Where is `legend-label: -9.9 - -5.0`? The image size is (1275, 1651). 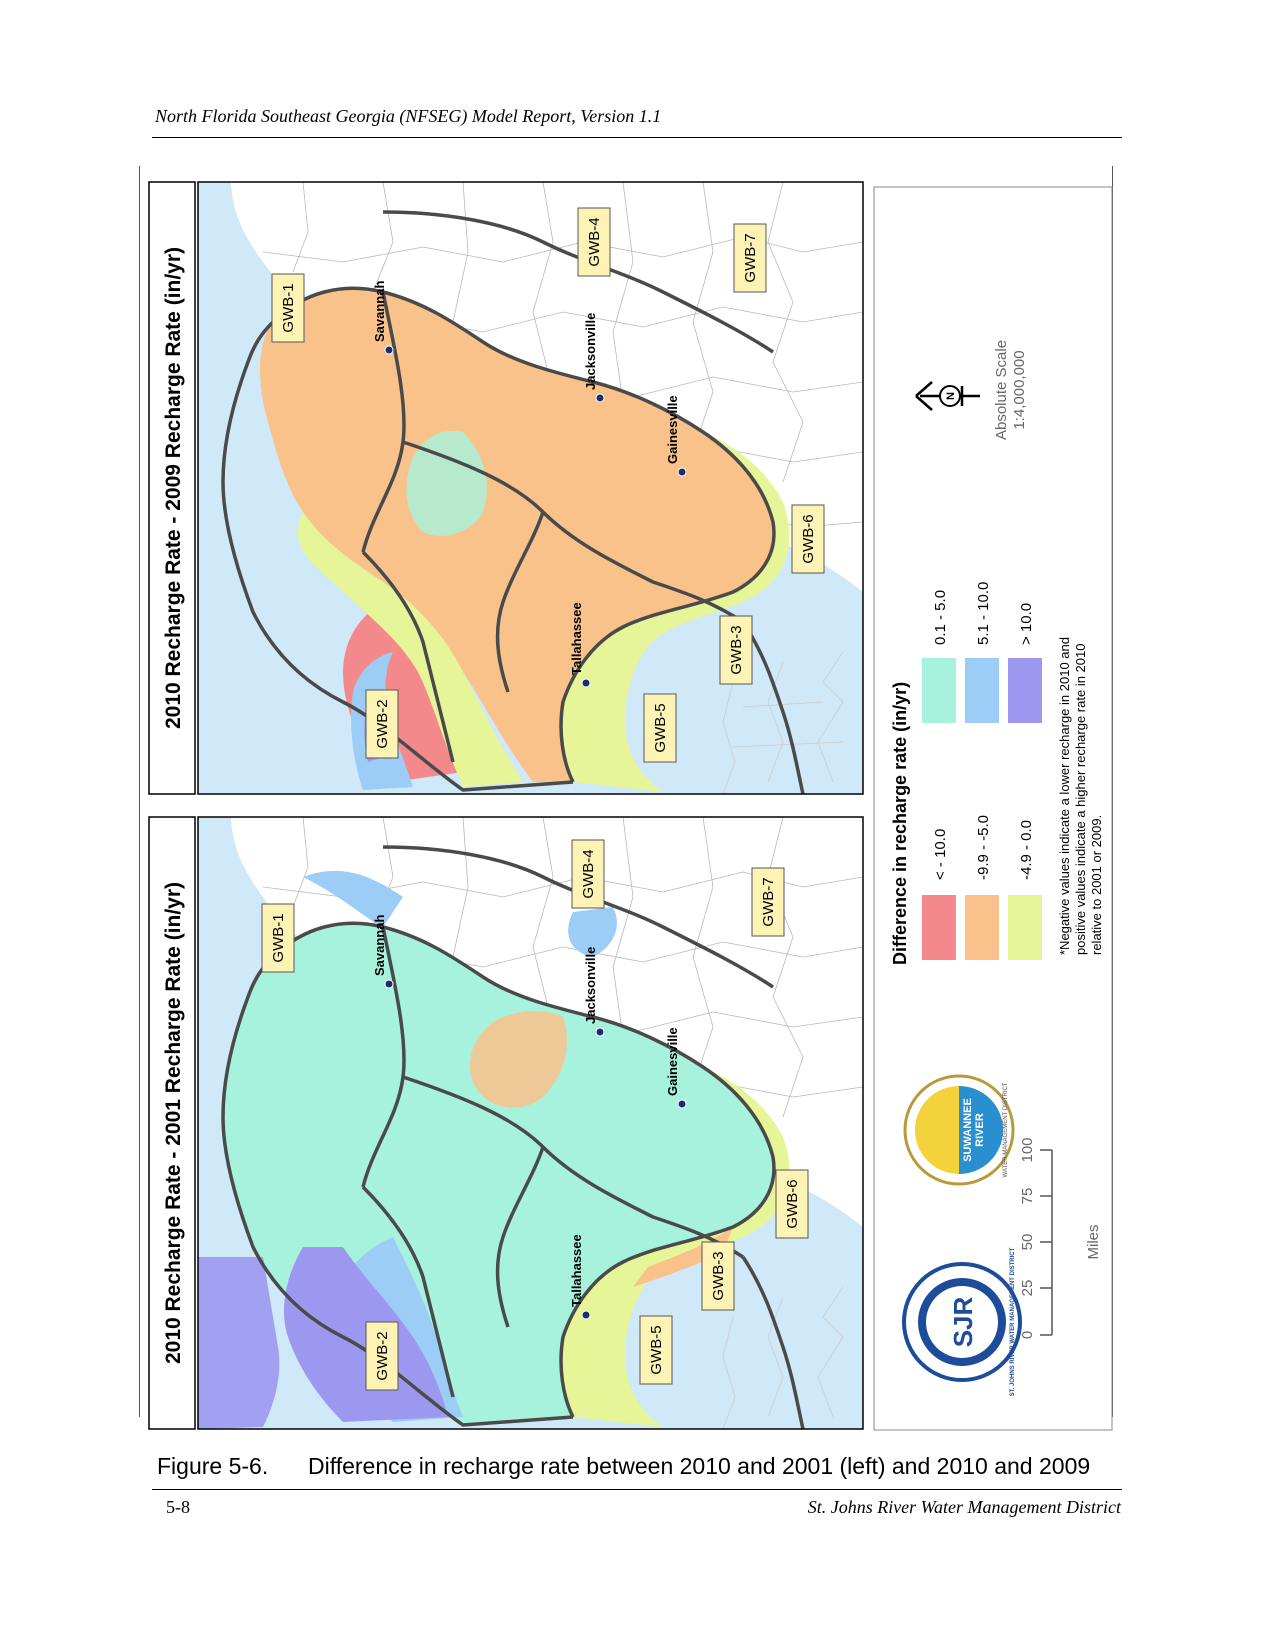
legend-label: -9.9 - -5.0 is located at coordinates (983, 847).